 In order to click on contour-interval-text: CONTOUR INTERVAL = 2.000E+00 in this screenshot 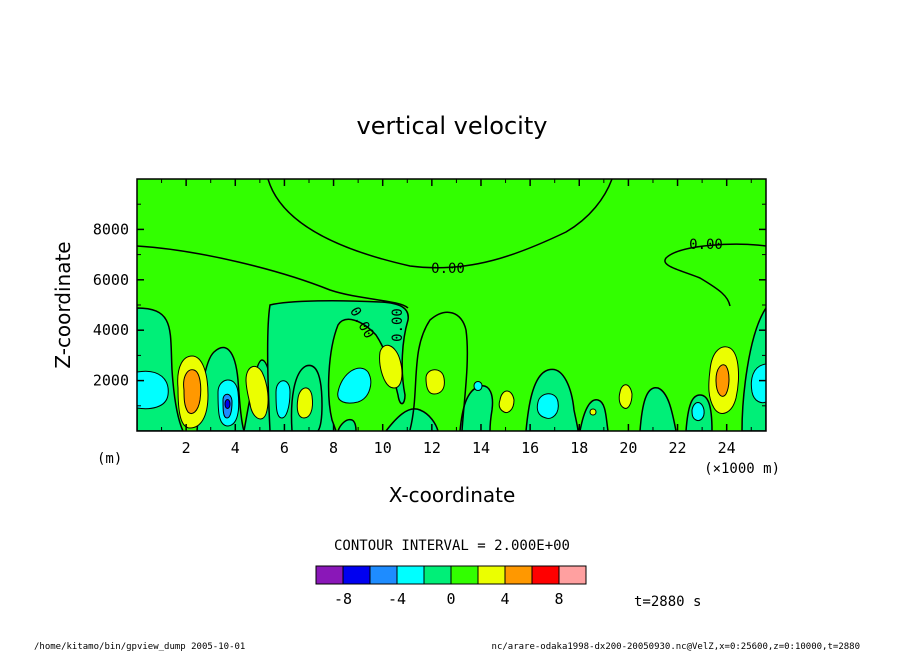, I will do `click(452, 546)`.